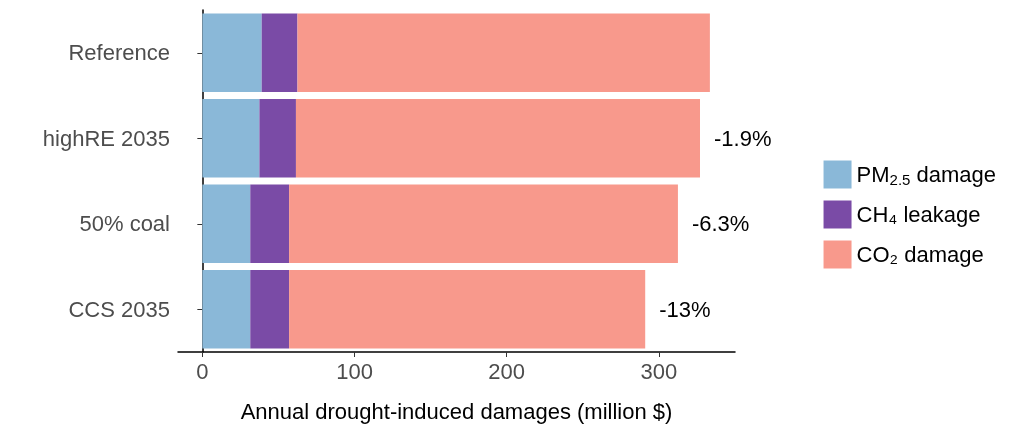  What do you see at coordinates (354, 371) in the screenshot?
I see `x-tick-label: 100` at bounding box center [354, 371].